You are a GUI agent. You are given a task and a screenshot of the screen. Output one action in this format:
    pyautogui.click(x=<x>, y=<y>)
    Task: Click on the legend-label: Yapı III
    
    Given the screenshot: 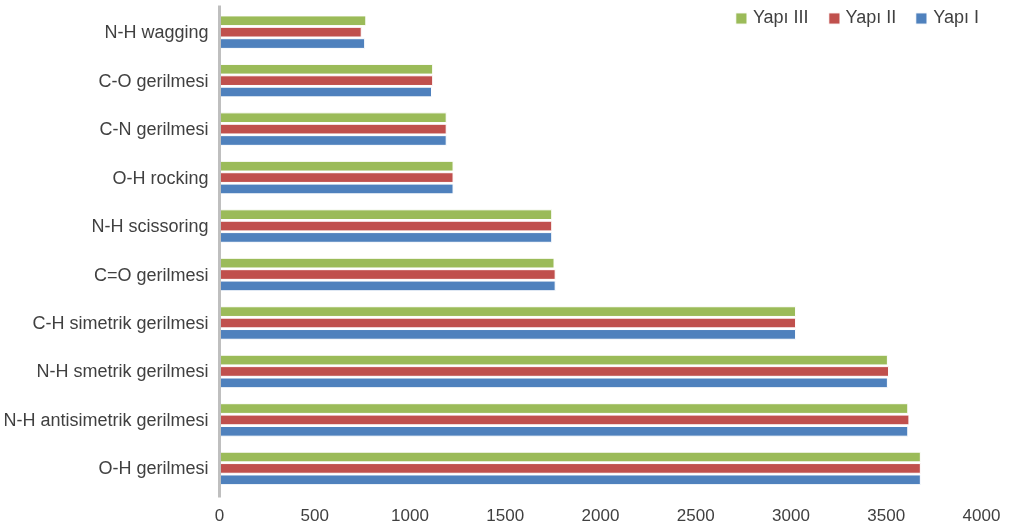 What is the action you would take?
    pyautogui.click(x=780, y=17)
    